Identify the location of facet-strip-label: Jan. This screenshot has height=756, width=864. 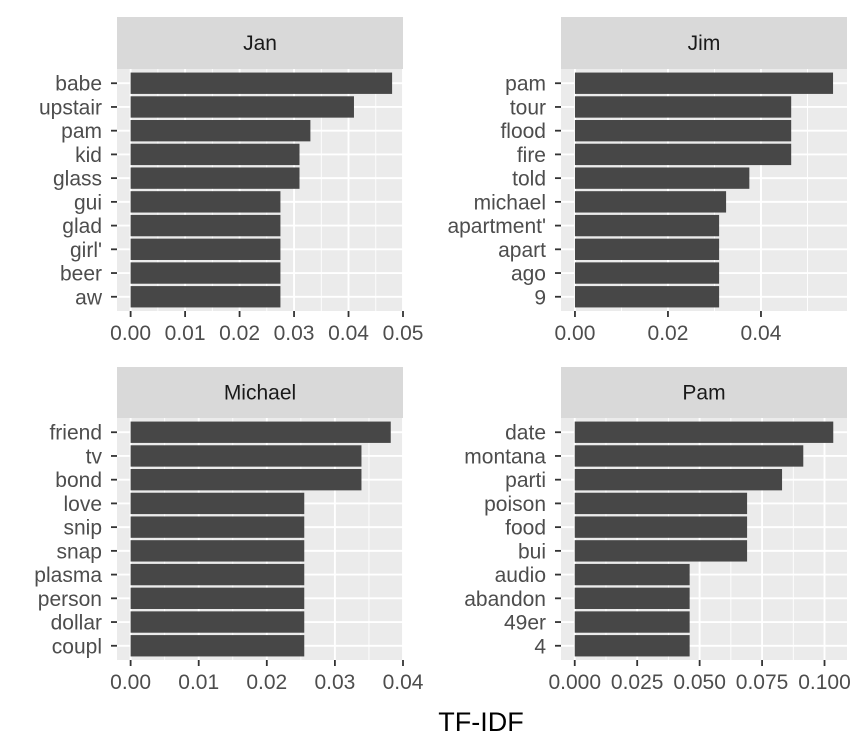
(260, 43).